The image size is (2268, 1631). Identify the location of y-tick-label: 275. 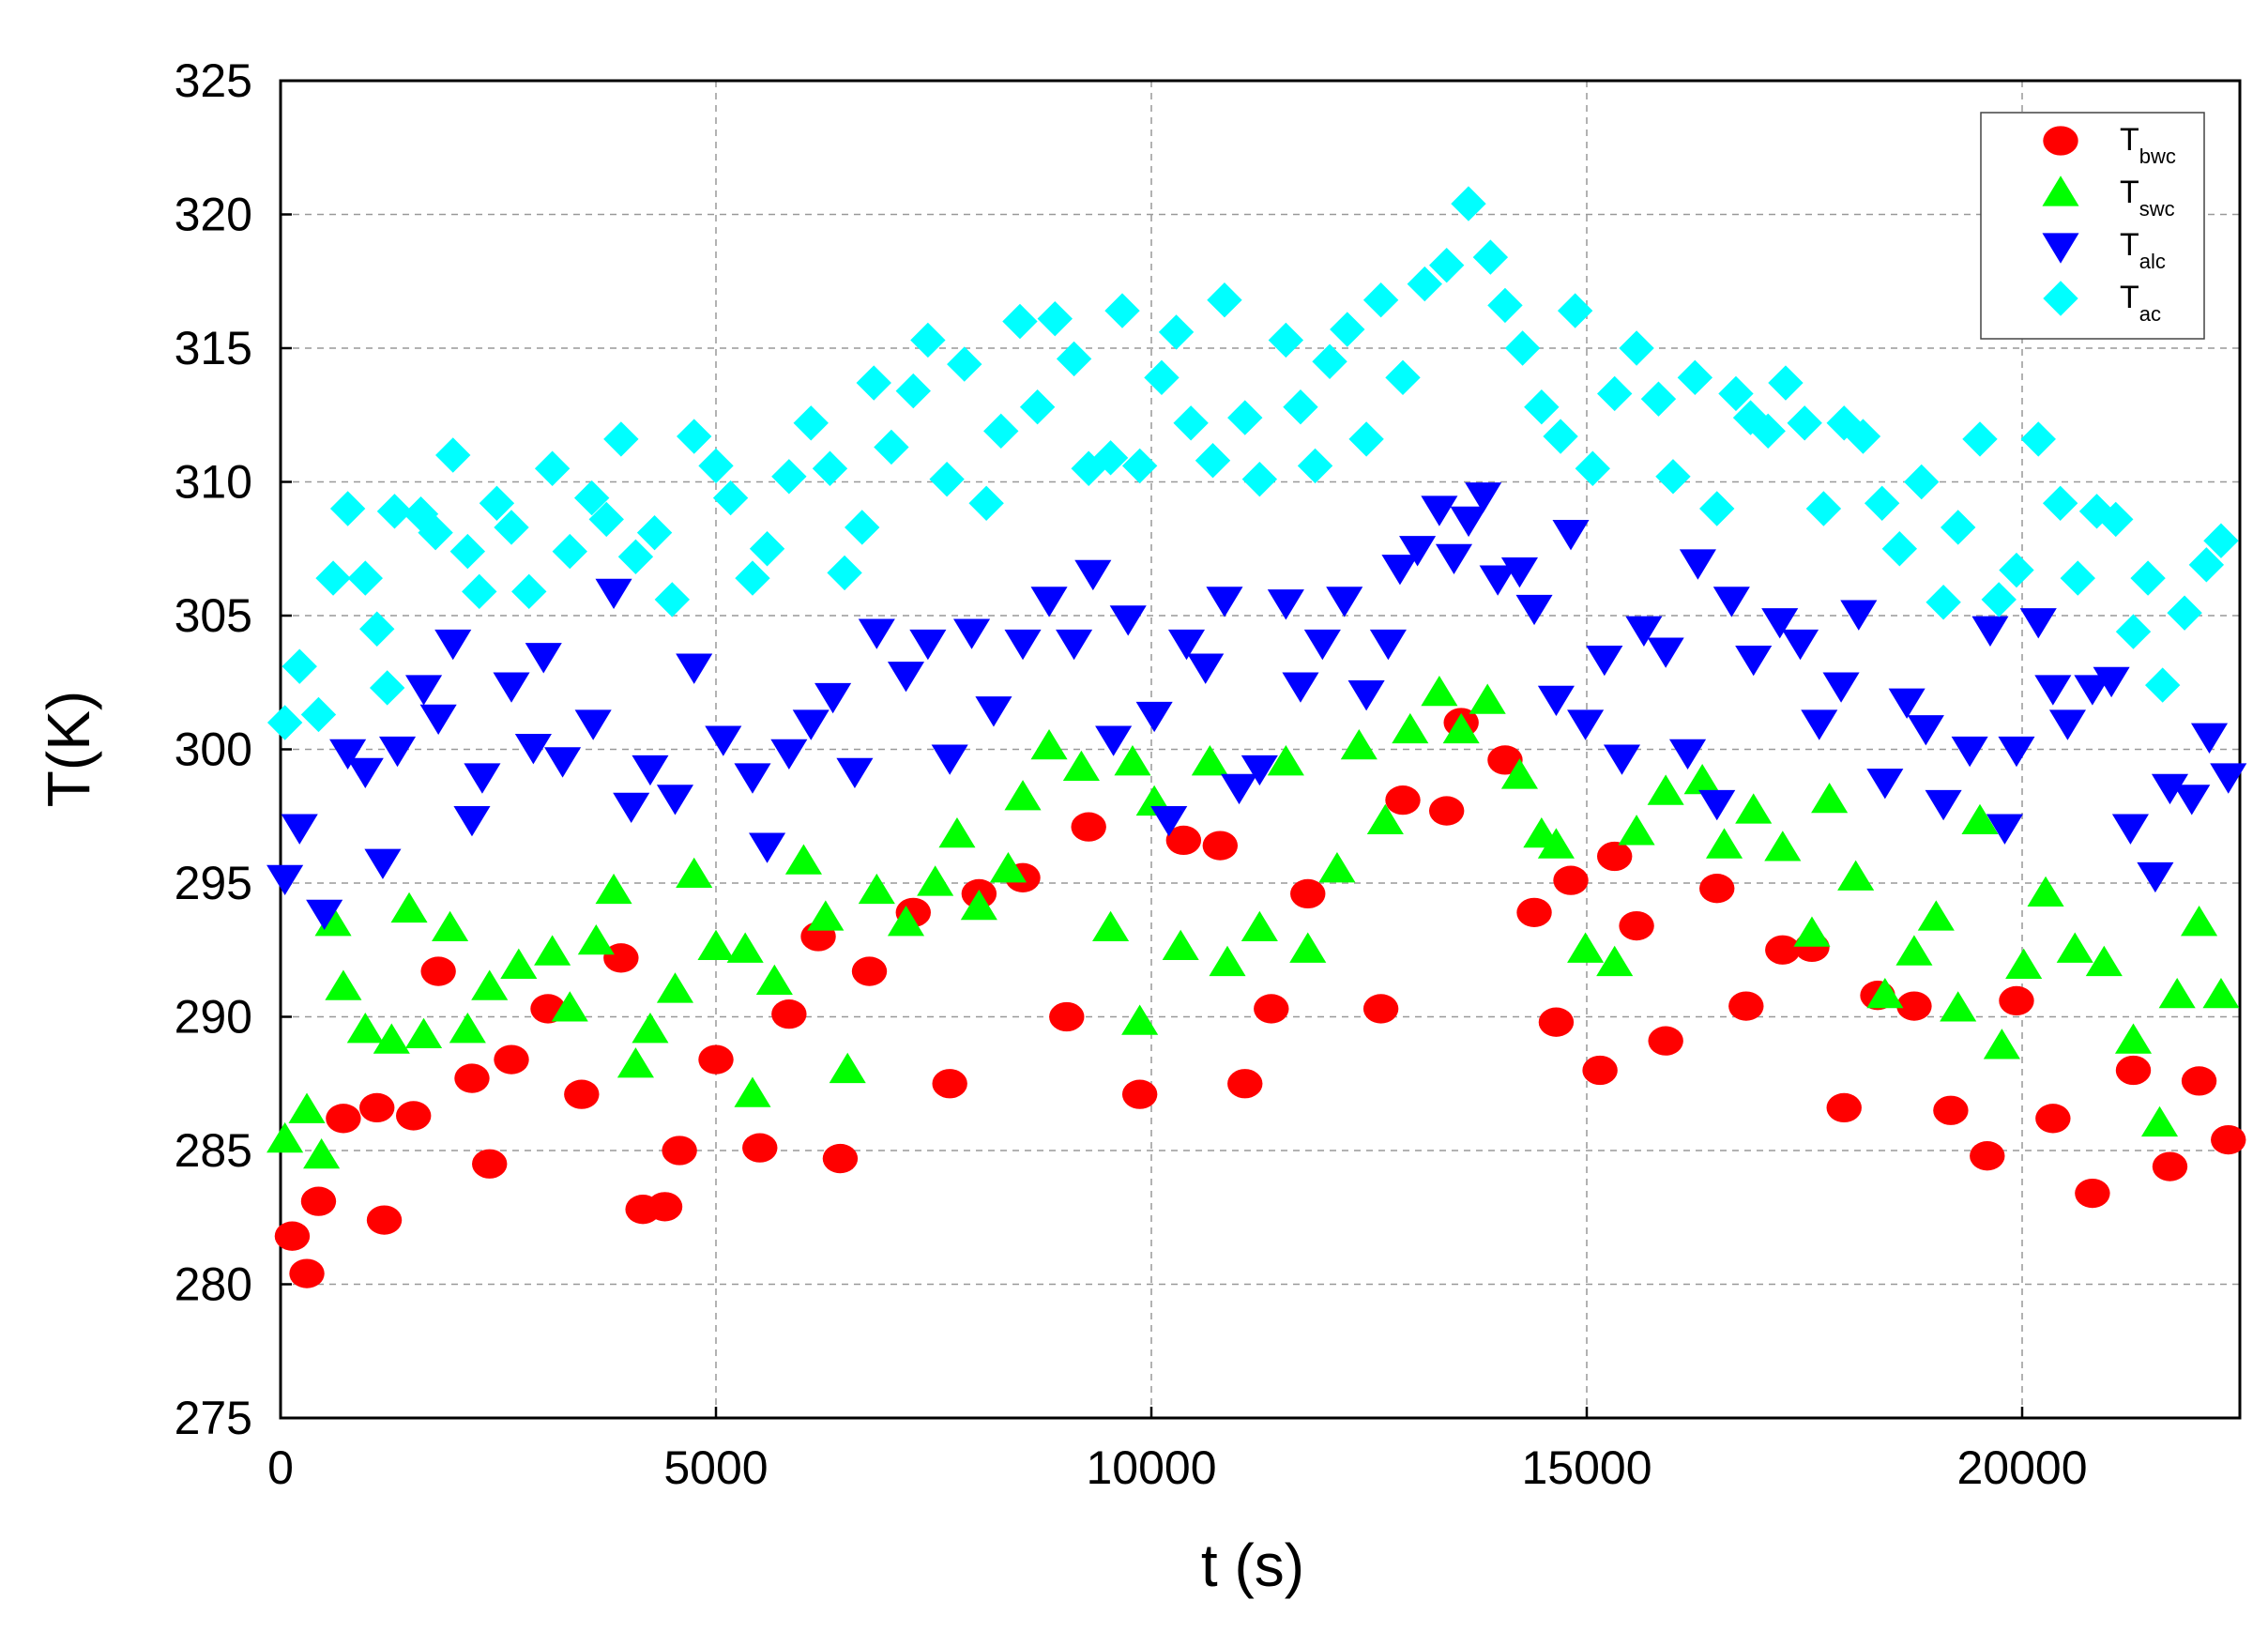
(213, 1418).